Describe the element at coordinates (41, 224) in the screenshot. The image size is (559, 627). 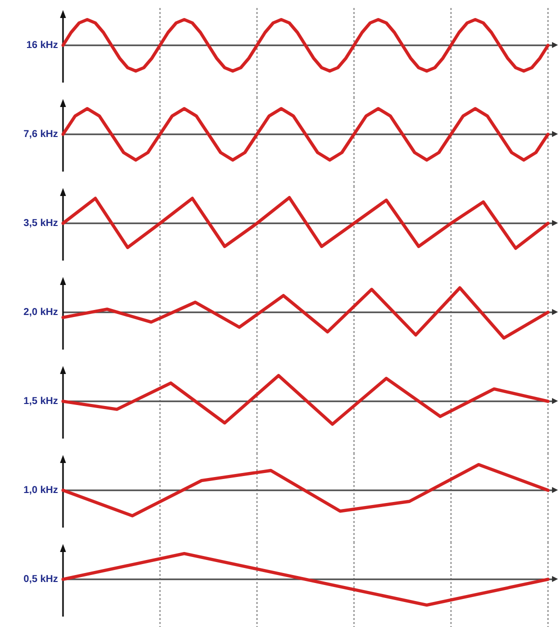
I see `y-axis-title: 3,5 kHz` at that location.